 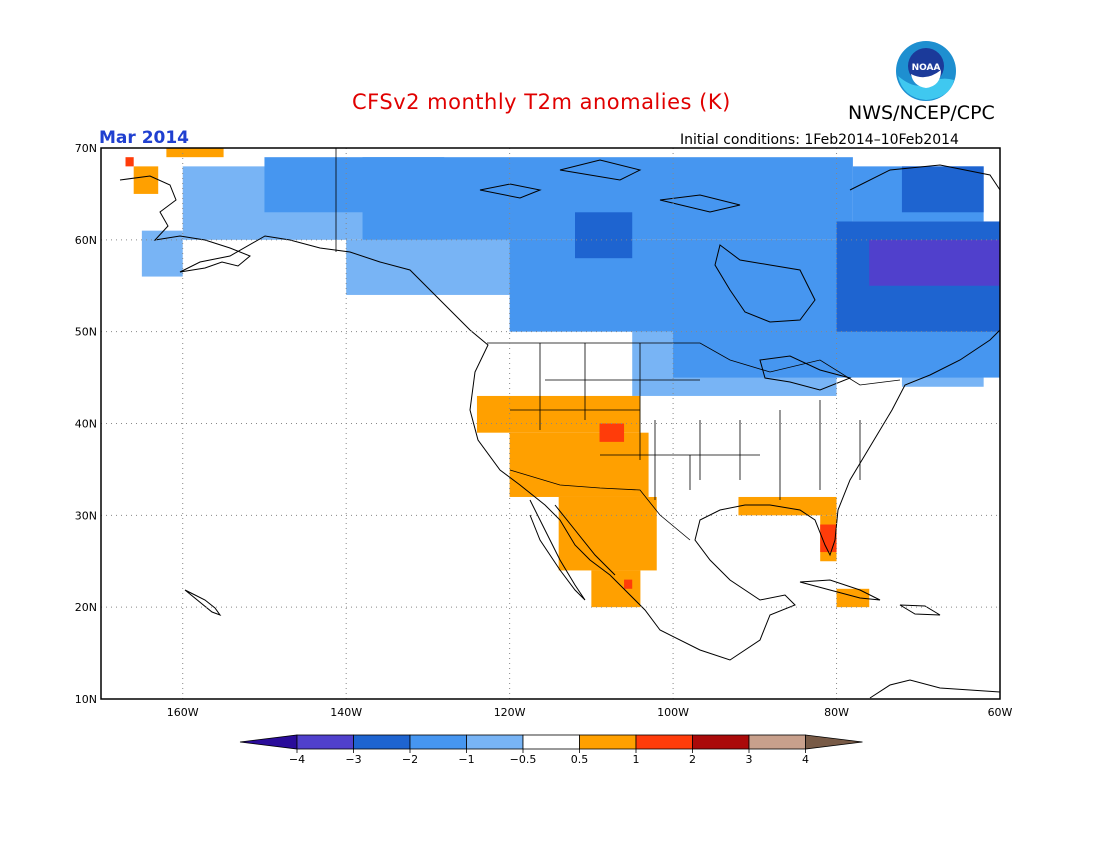 What do you see at coordinates (805, 759) in the screenshot?
I see `colorbar-label: 4` at bounding box center [805, 759].